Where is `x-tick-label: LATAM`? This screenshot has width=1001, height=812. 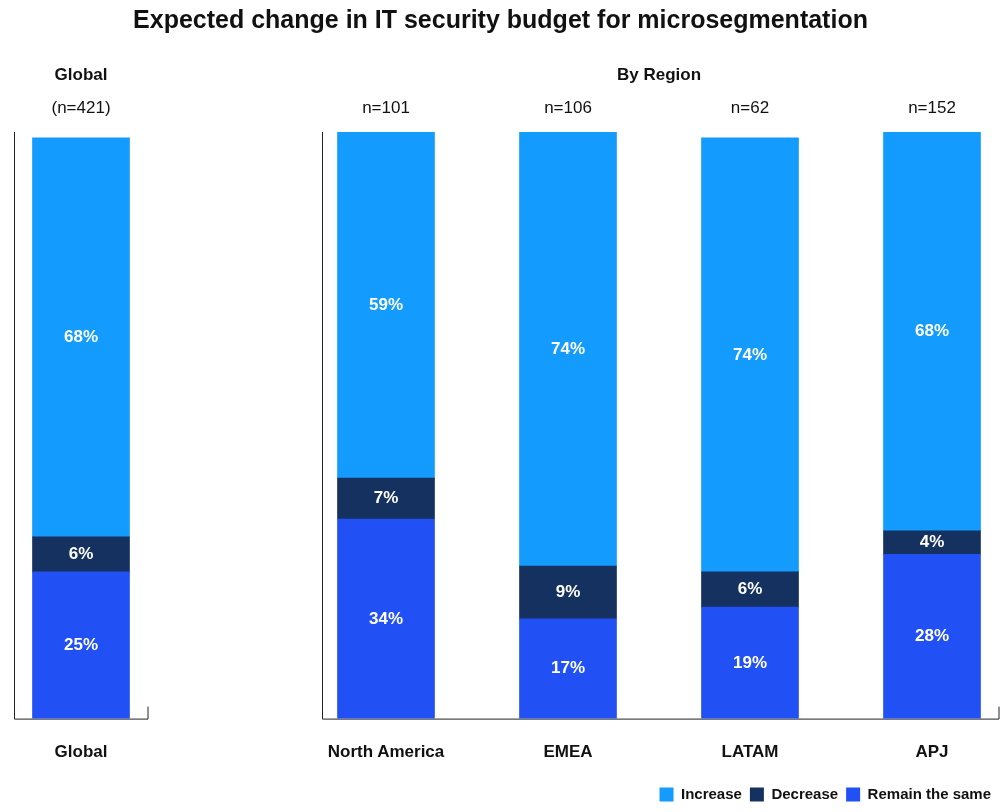 x-tick-label: LATAM is located at coordinates (750, 752).